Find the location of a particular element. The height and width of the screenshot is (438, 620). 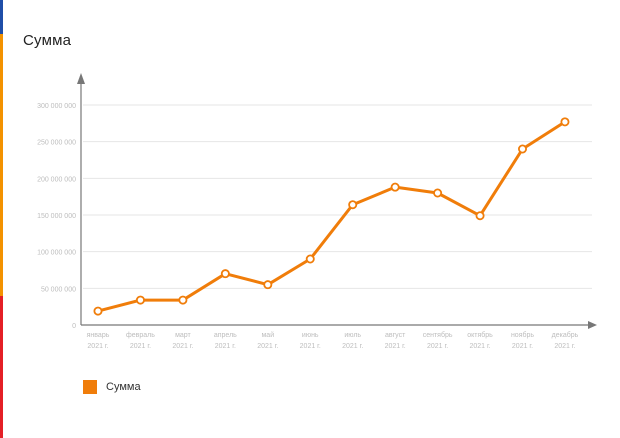

x-tick-label: декабрь is located at coordinates (565, 335).